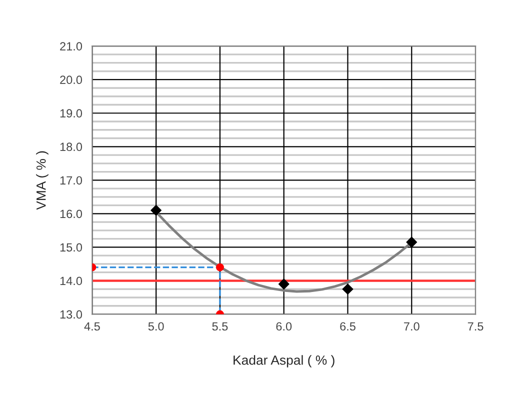  Describe the element at coordinates (412, 326) in the screenshot. I see `x-tick-label: 7.0` at that location.